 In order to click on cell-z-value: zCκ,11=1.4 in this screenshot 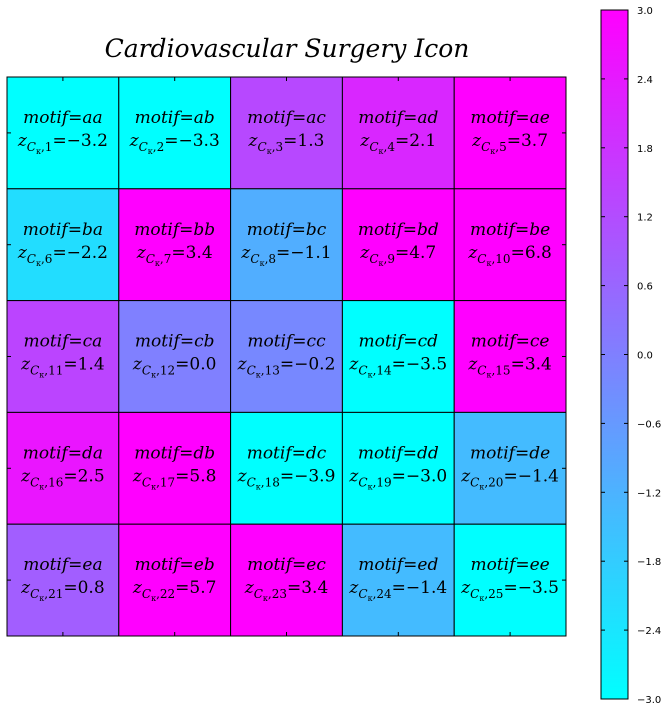, I will do `click(62, 367)`.